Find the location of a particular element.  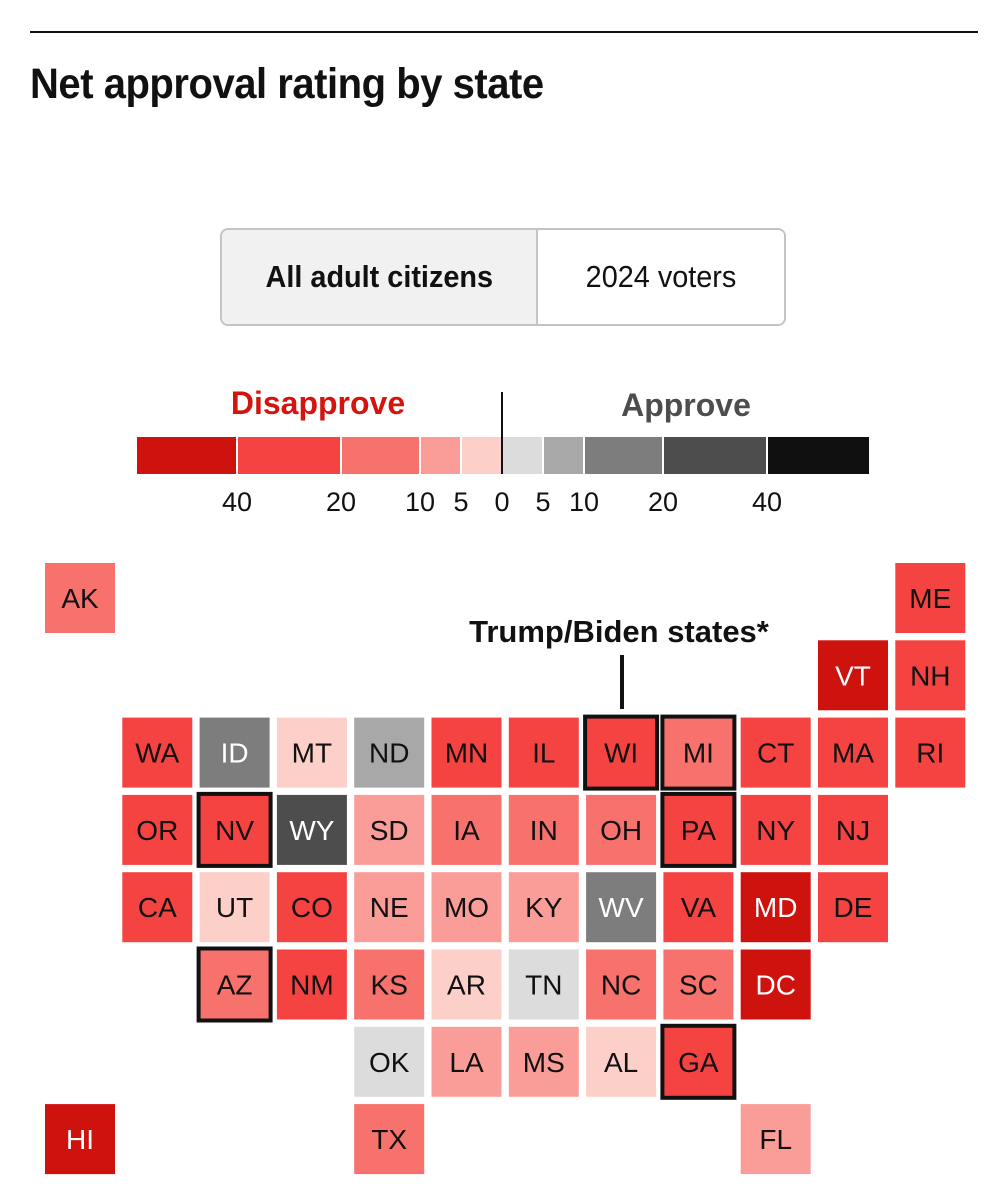

state-tile-or: OR is located at coordinates (157, 829).